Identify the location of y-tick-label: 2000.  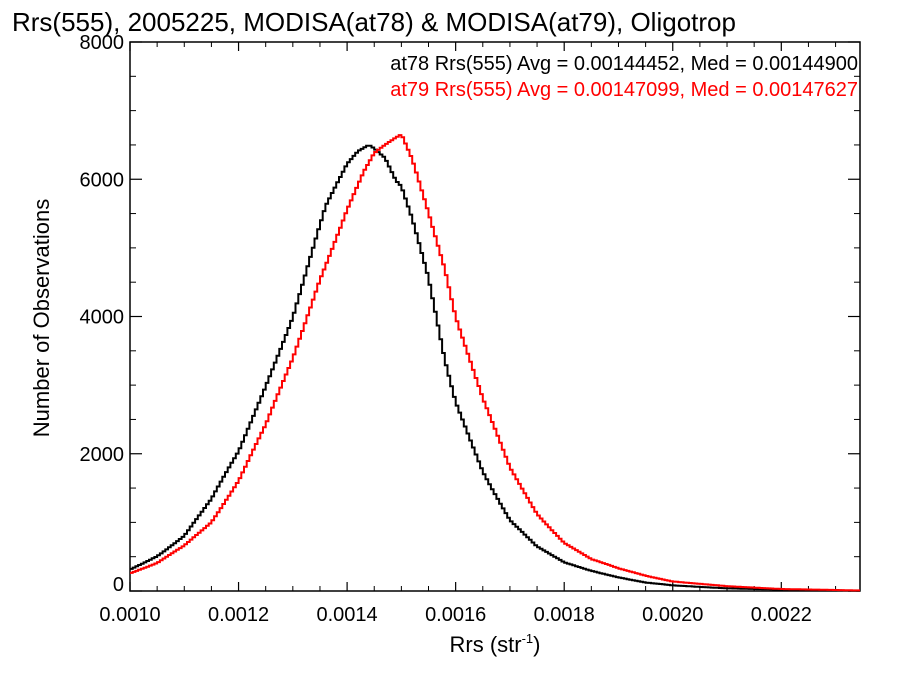
(102, 455).